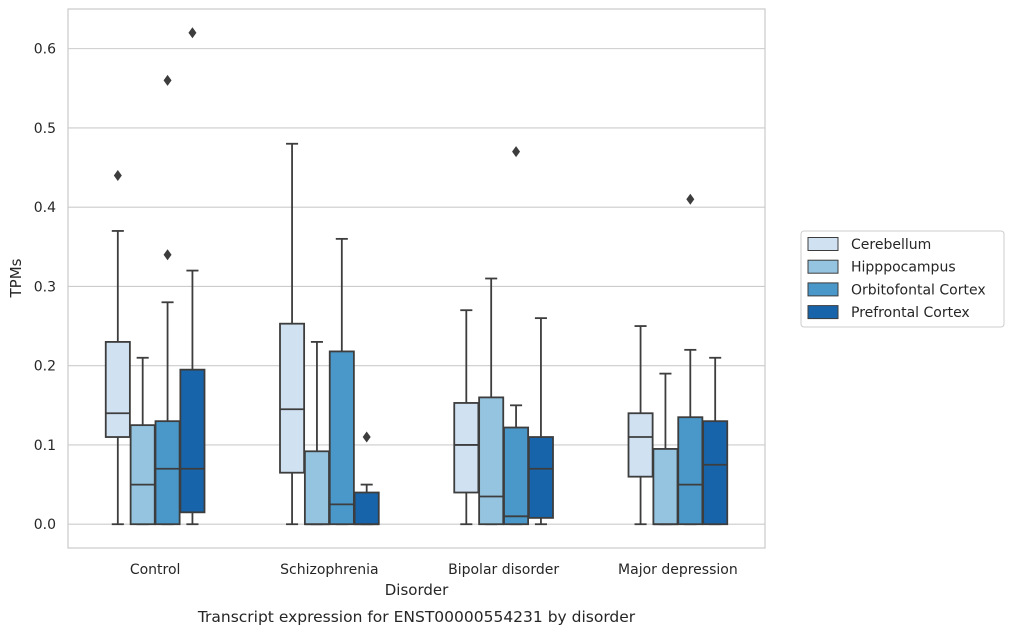 The image size is (1014, 634). I want to click on y-tick-label: 0.4, so click(45, 208).